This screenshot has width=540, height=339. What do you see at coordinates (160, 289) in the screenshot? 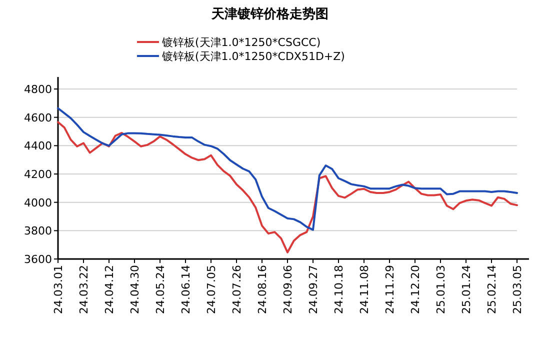
I see `x-tick-label: 24.05.24` at bounding box center [160, 289].